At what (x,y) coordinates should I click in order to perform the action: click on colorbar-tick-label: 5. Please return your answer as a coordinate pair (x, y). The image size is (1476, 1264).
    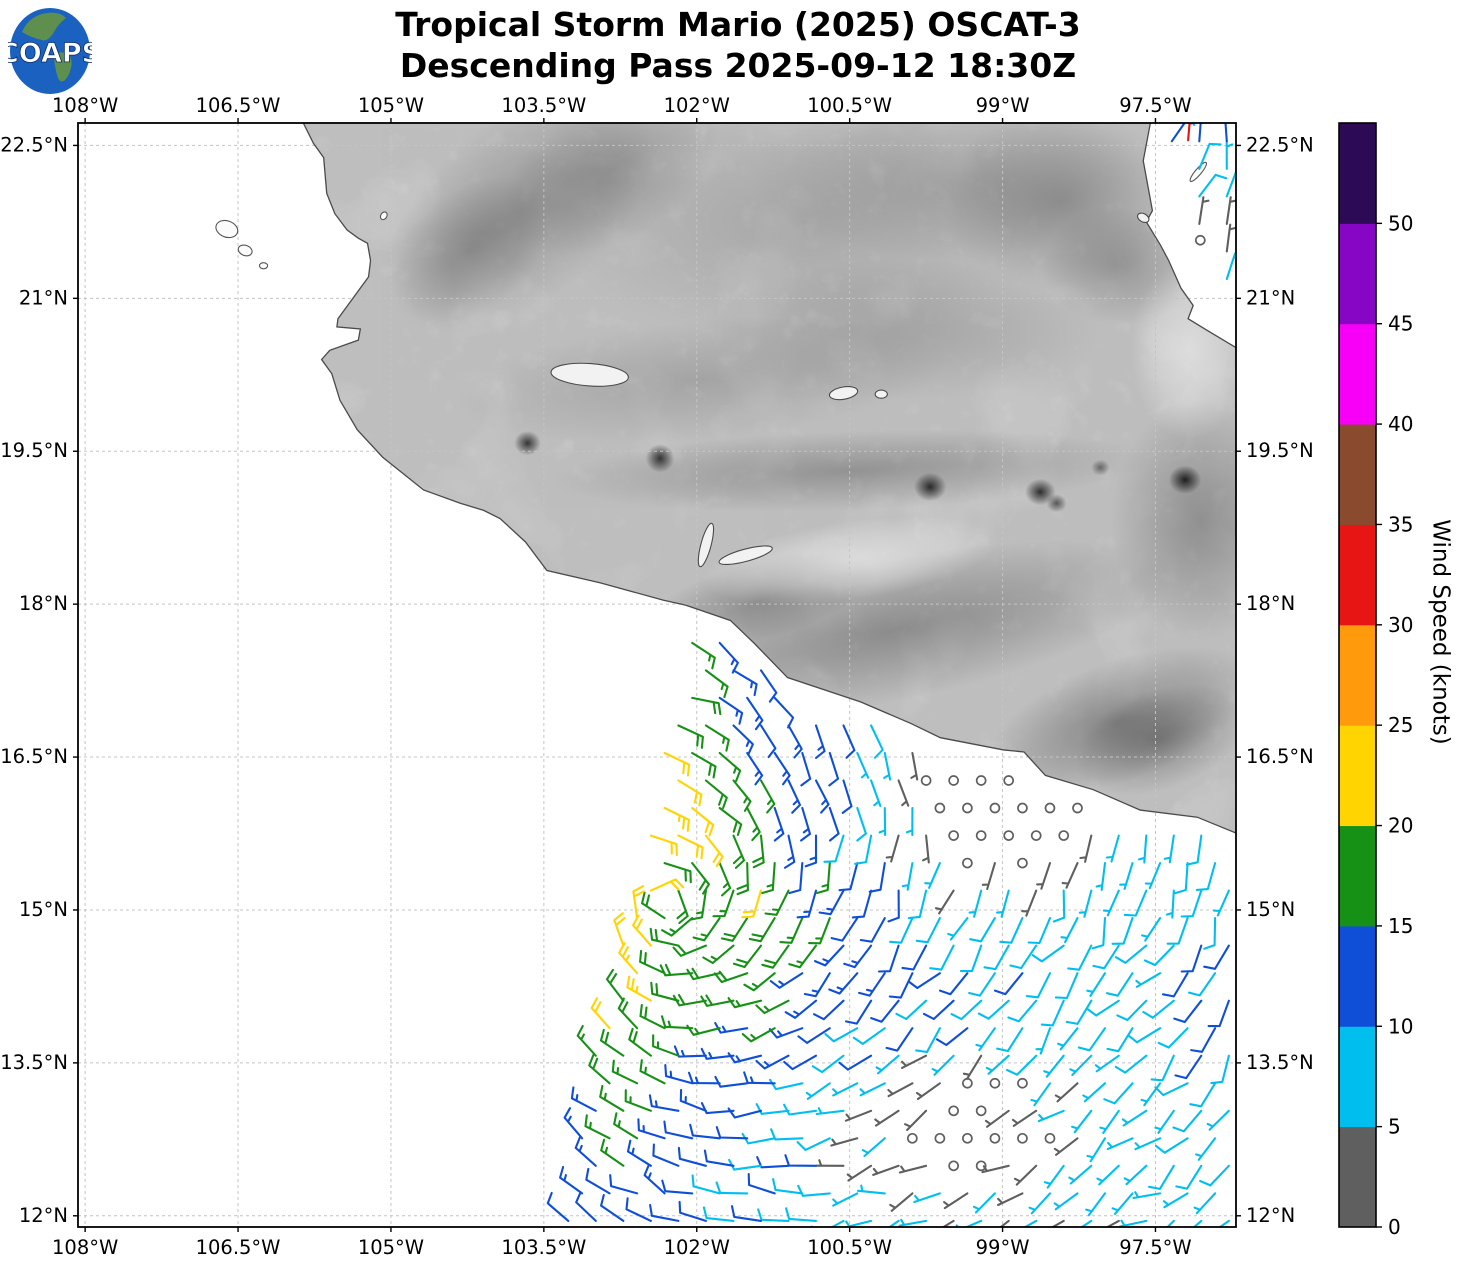
    Looking at the image, I should click on (1394, 1127).